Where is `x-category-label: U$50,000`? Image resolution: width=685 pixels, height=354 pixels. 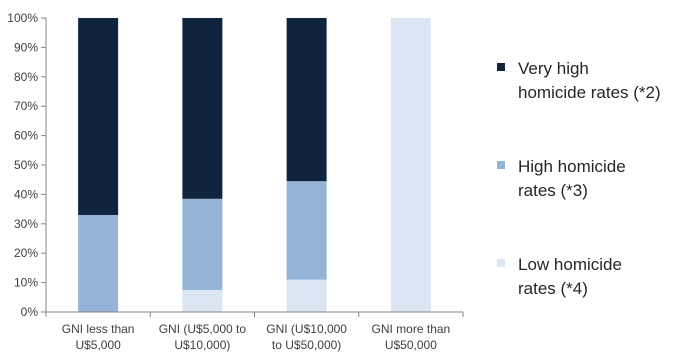 x-category-label: U$50,000 is located at coordinates (411, 345).